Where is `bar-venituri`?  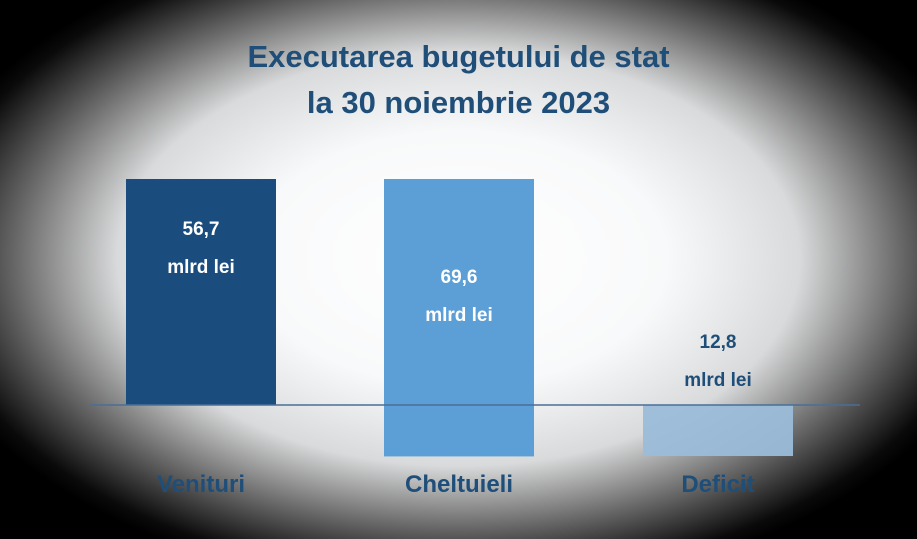 bar-venituri is located at coordinates (201, 292).